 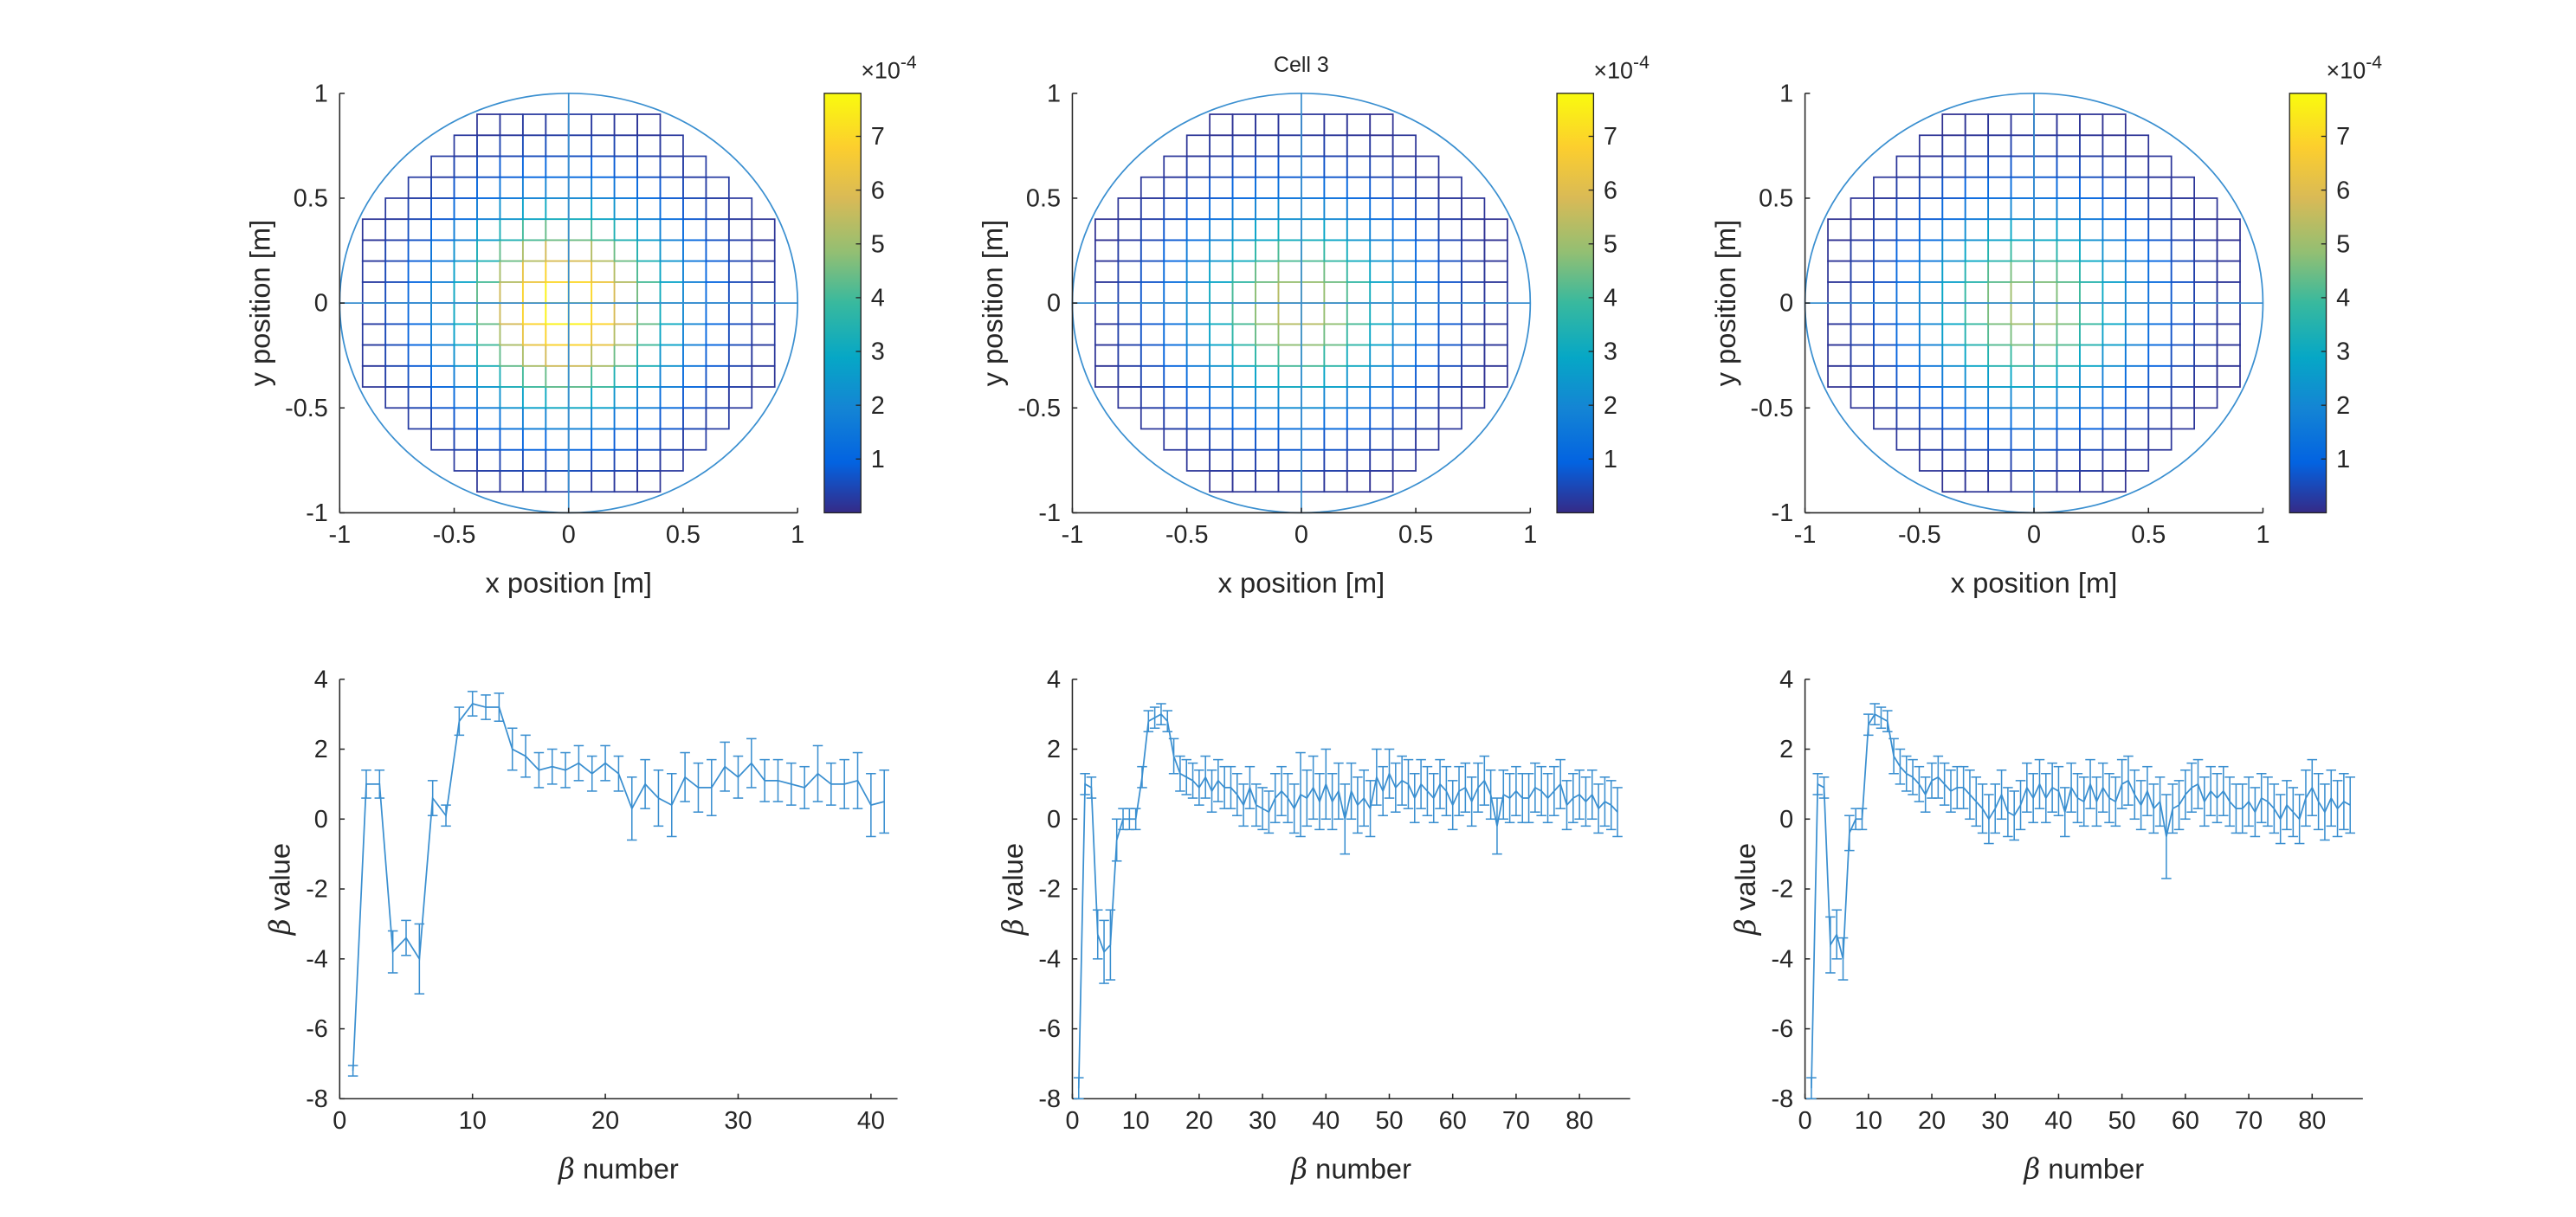 I want to click on y-tick-label: -4, so click(x=1049, y=959).